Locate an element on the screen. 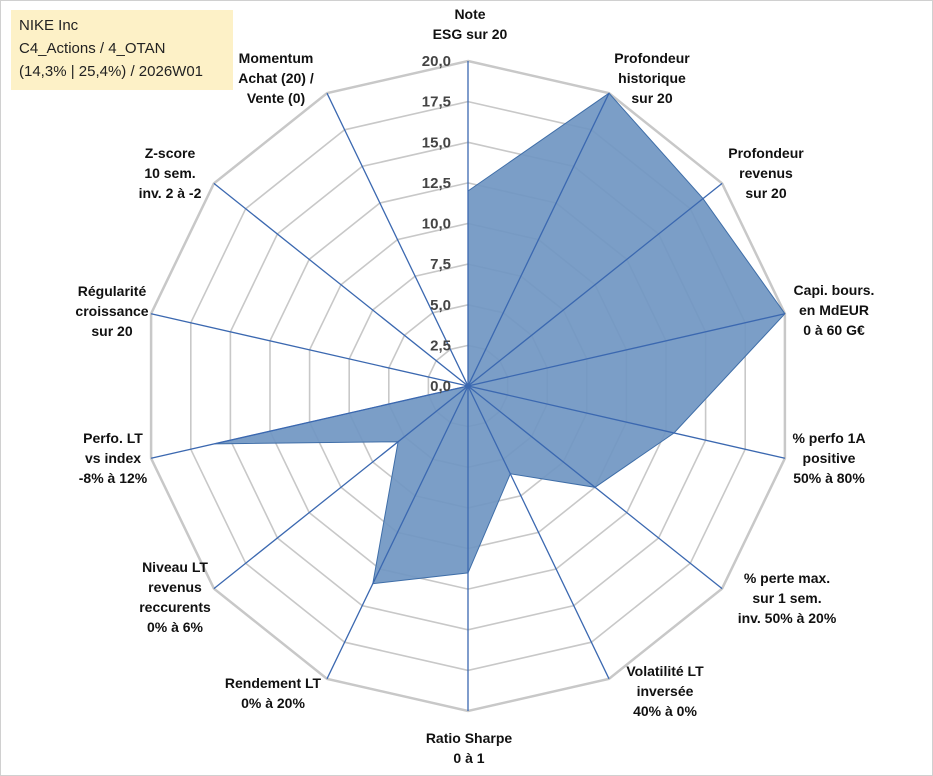 The image size is (933, 776). axis-label-line: Vente (0) is located at coordinates (276, 98).